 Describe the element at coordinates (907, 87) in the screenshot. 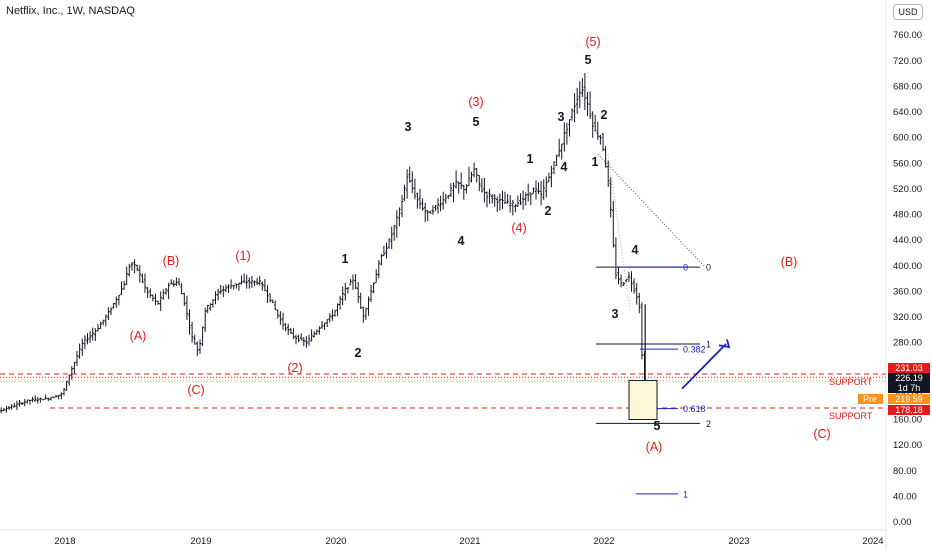

I see `y-tick-label: 680.00` at that location.